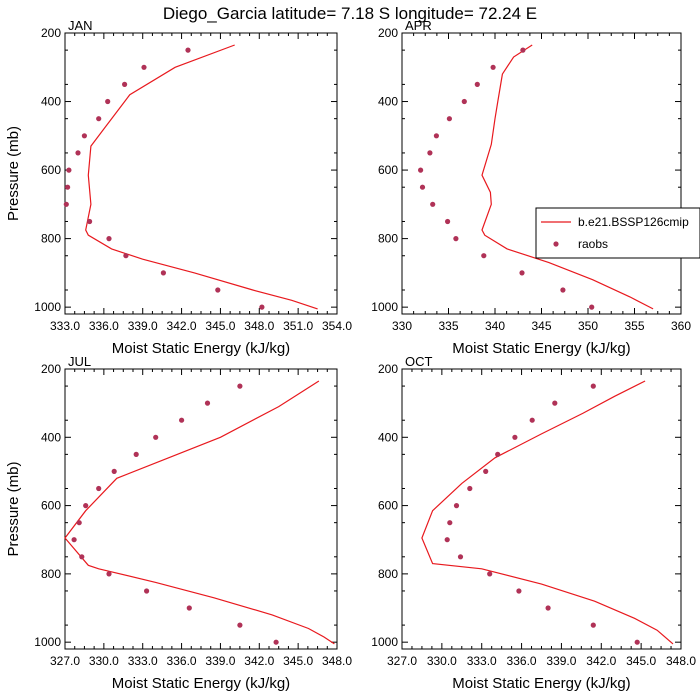  Describe the element at coordinates (51, 369) in the screenshot. I see `jul-ytick-label: 200` at that location.